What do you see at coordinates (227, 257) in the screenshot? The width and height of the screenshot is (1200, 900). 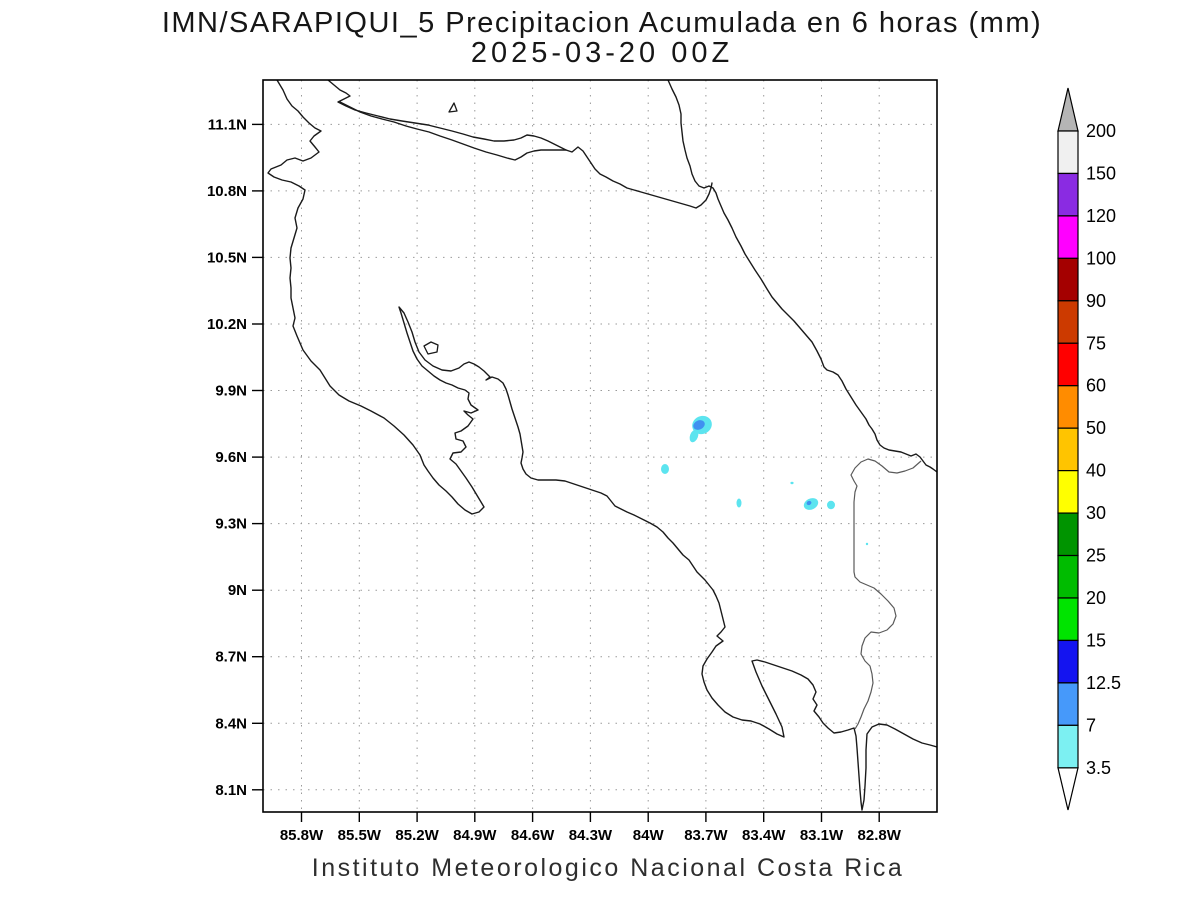 I see `lat-tick-label: 10.5N` at bounding box center [227, 257].